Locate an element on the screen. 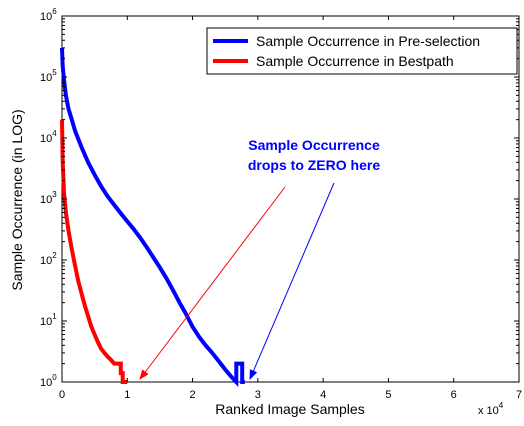 This screenshot has width=524, height=426. x-tick-label: 0 is located at coordinates (62, 395).